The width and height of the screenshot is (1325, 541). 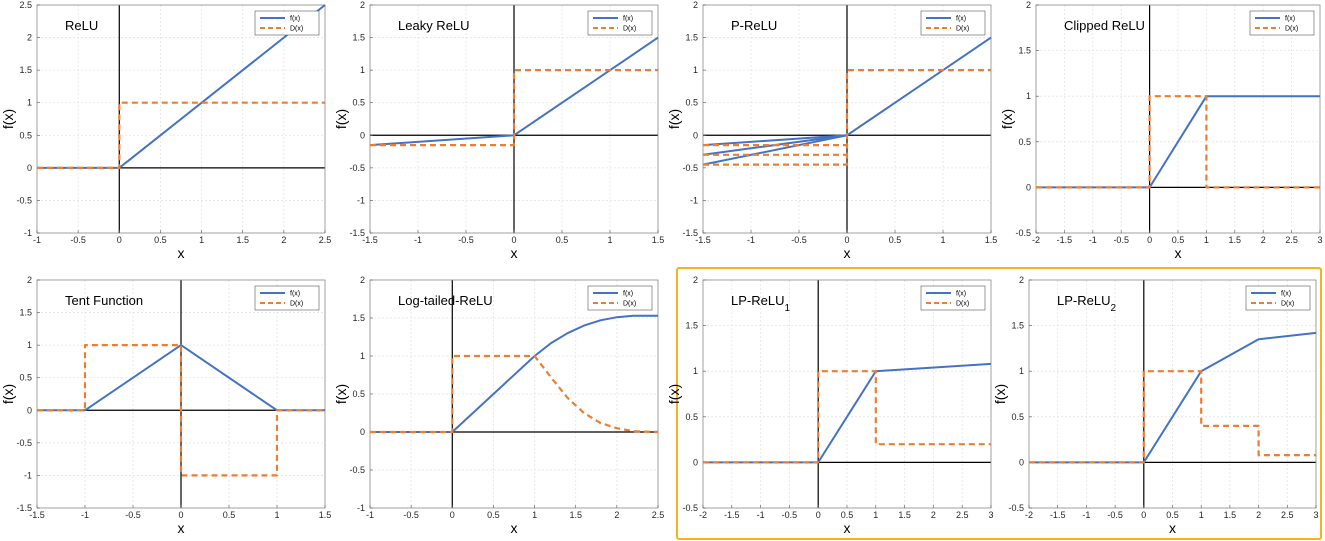 What do you see at coordinates (445, 300) in the screenshot?
I see `panel-title-text: Log-tailed-ReLU` at bounding box center [445, 300].